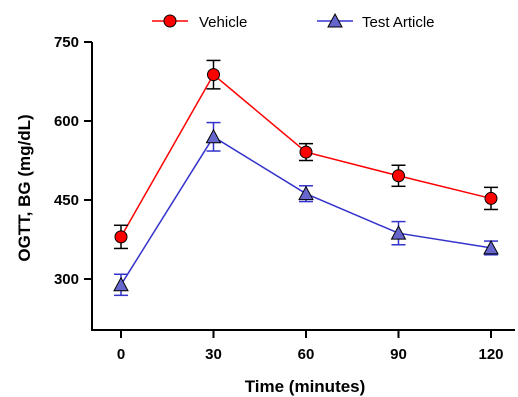  I want to click on y-tick-label: 450, so click(66, 200).